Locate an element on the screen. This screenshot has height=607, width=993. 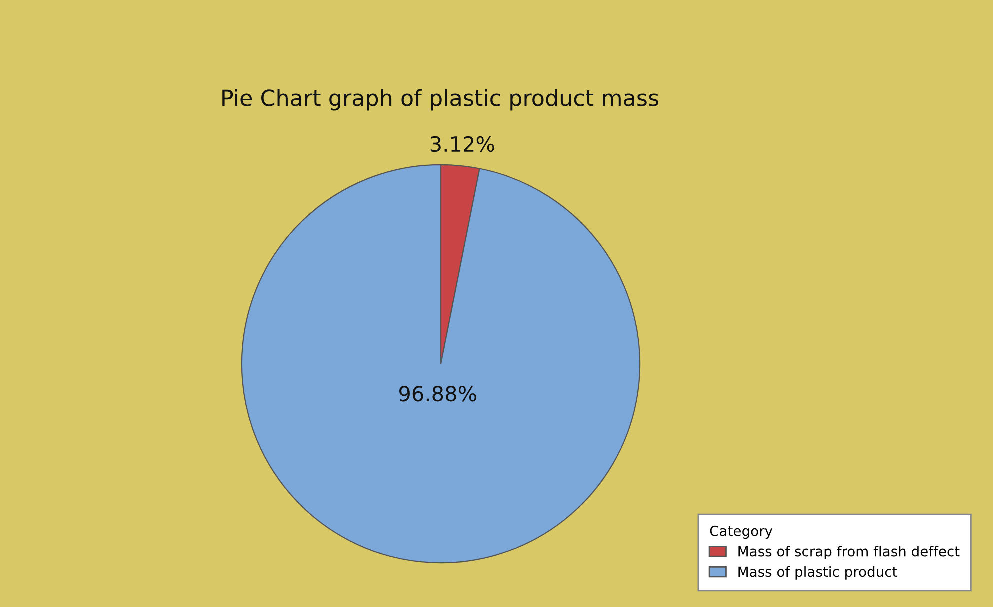
legend-label: Mass of plastic product is located at coordinates (818, 573).